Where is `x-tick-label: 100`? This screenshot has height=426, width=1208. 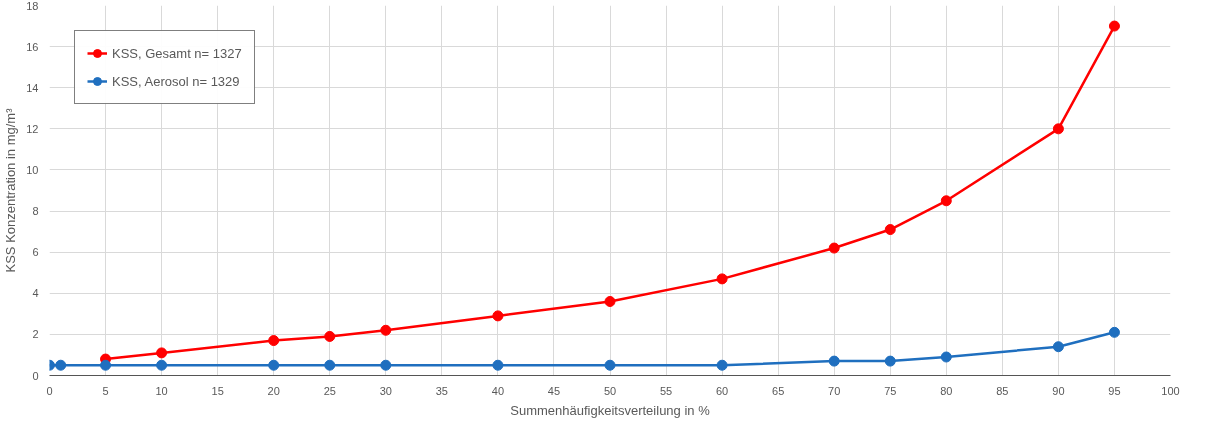 x-tick-label: 100 is located at coordinates (1170, 390).